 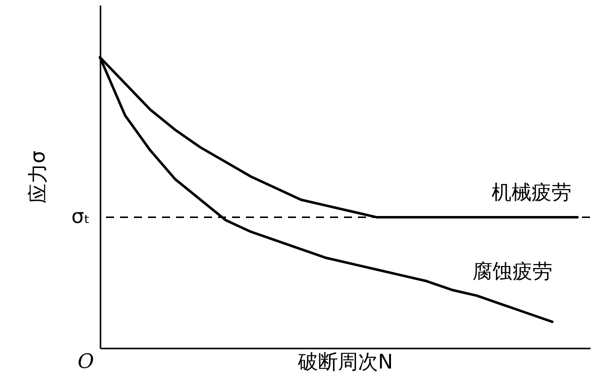 What do you see at coordinates (531, 192) in the screenshot?
I see `series-label: 机械疲劳` at bounding box center [531, 192].